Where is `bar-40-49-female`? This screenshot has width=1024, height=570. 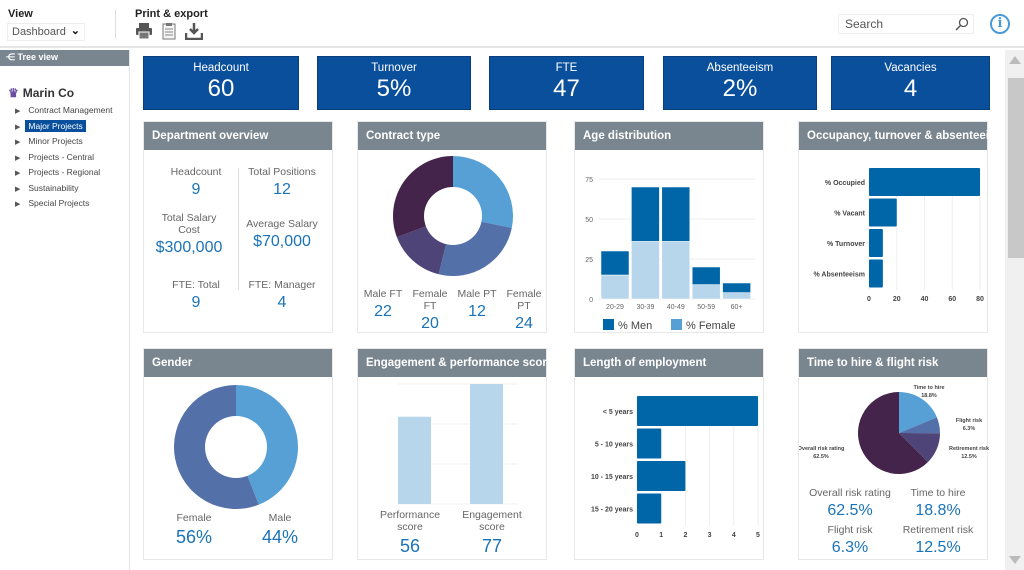
bar-40-49-female is located at coordinates (676, 270).